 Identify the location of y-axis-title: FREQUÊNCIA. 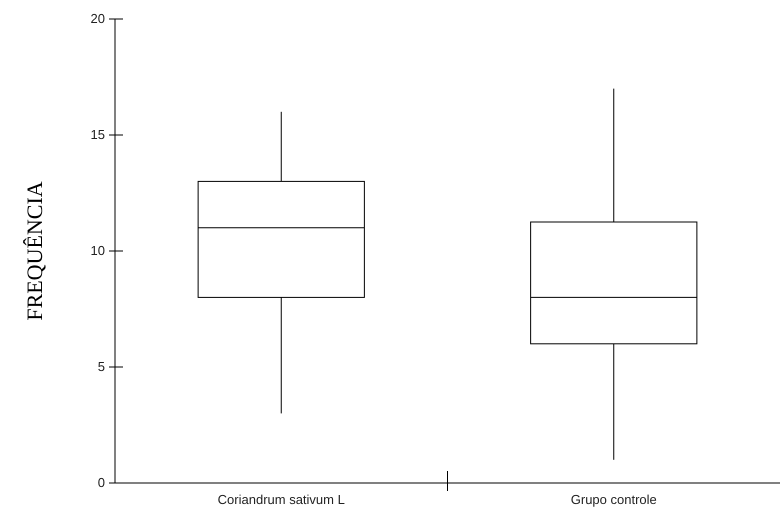
(34, 251).